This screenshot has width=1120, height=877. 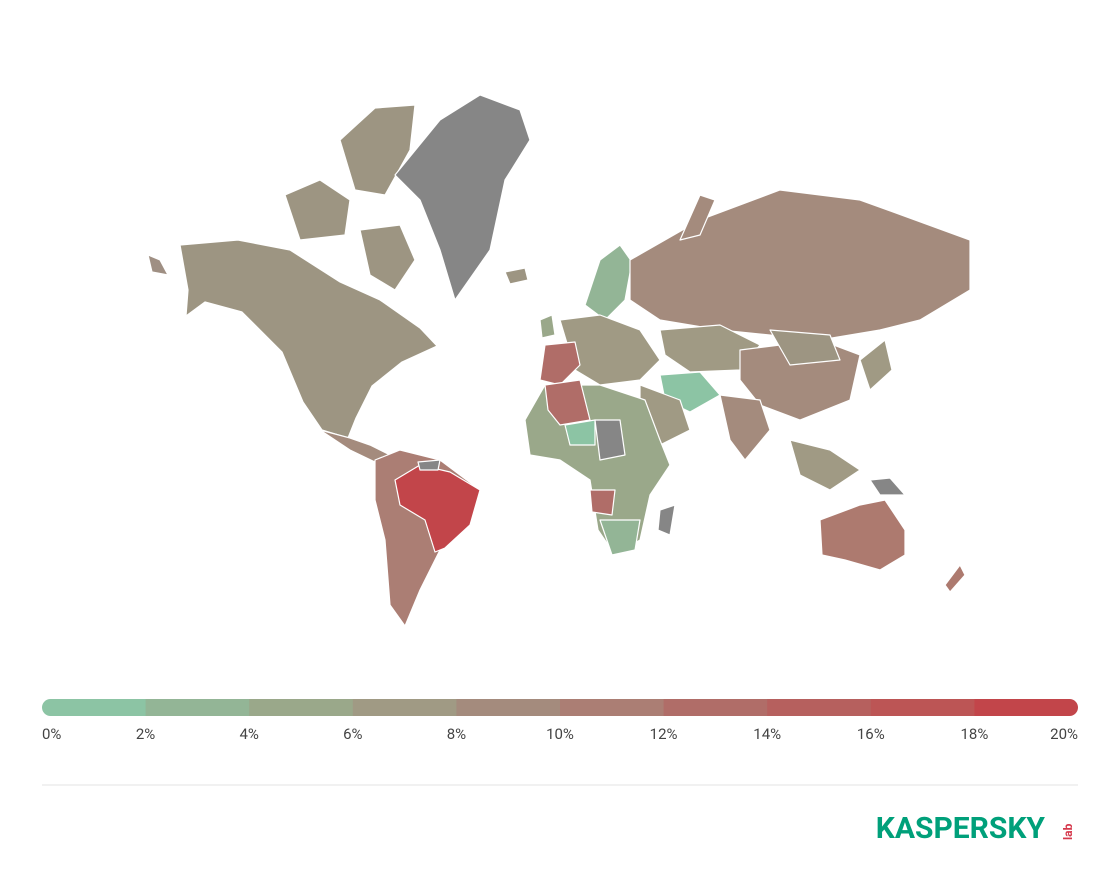 I want to click on legend-label: 8%, so click(x=456, y=734).